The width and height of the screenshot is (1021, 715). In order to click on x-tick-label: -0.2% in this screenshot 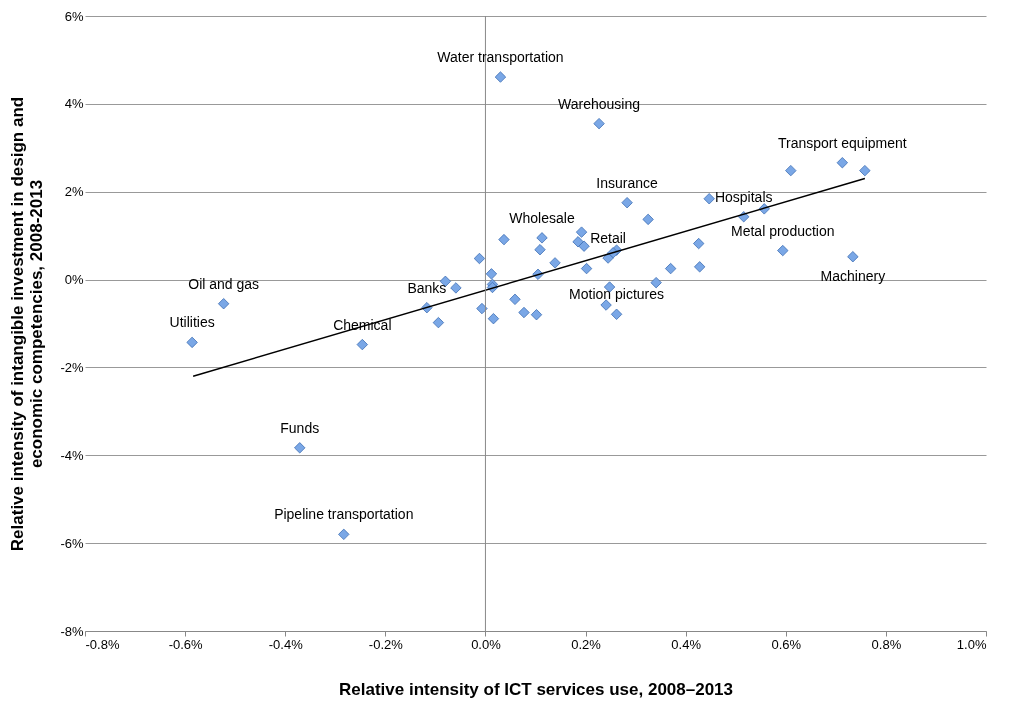, I will do `click(386, 644)`.